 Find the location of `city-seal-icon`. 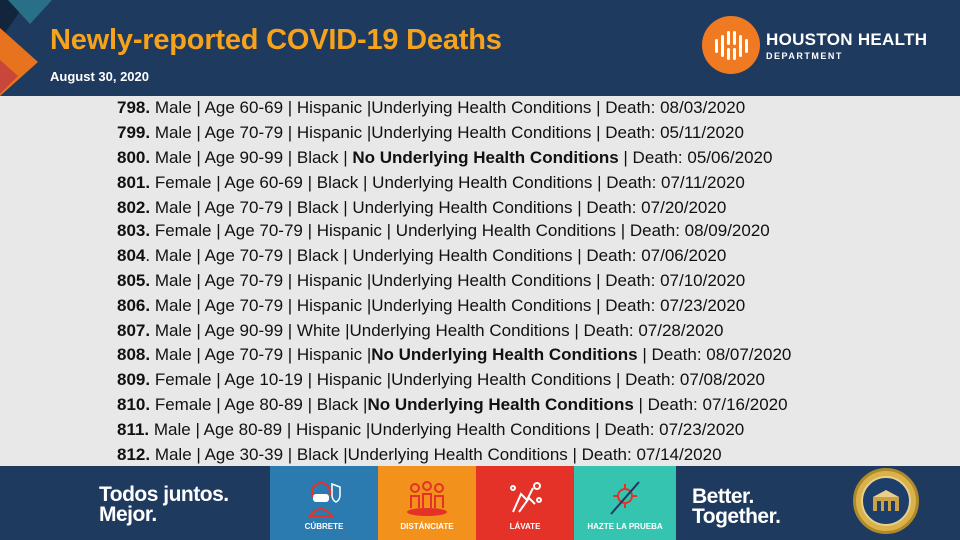

city-seal-icon is located at coordinates (886, 501).